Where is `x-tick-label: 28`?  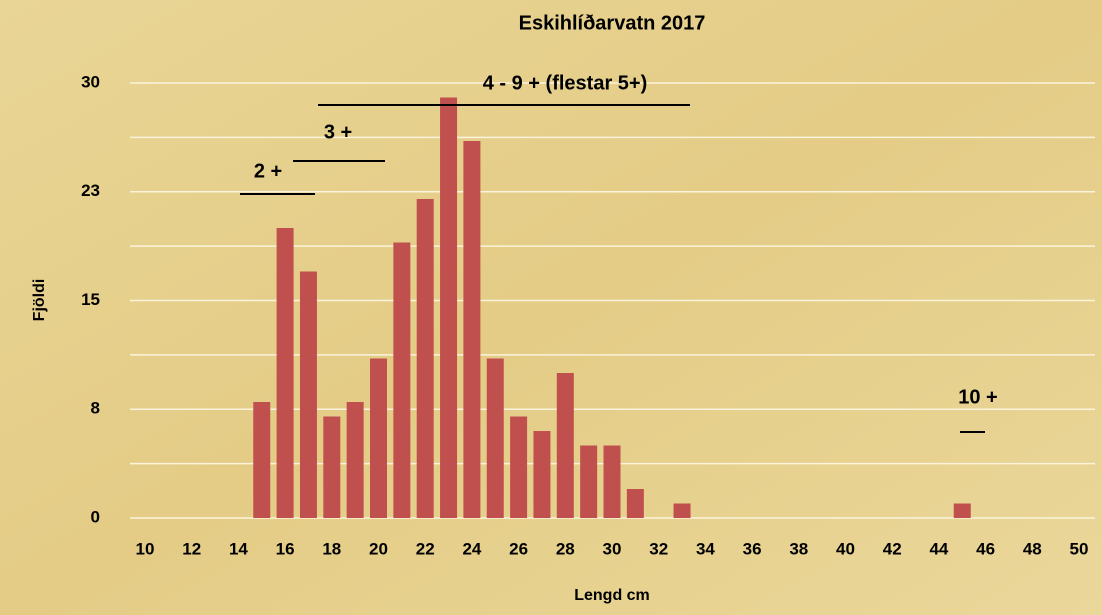 x-tick-label: 28 is located at coordinates (565, 548).